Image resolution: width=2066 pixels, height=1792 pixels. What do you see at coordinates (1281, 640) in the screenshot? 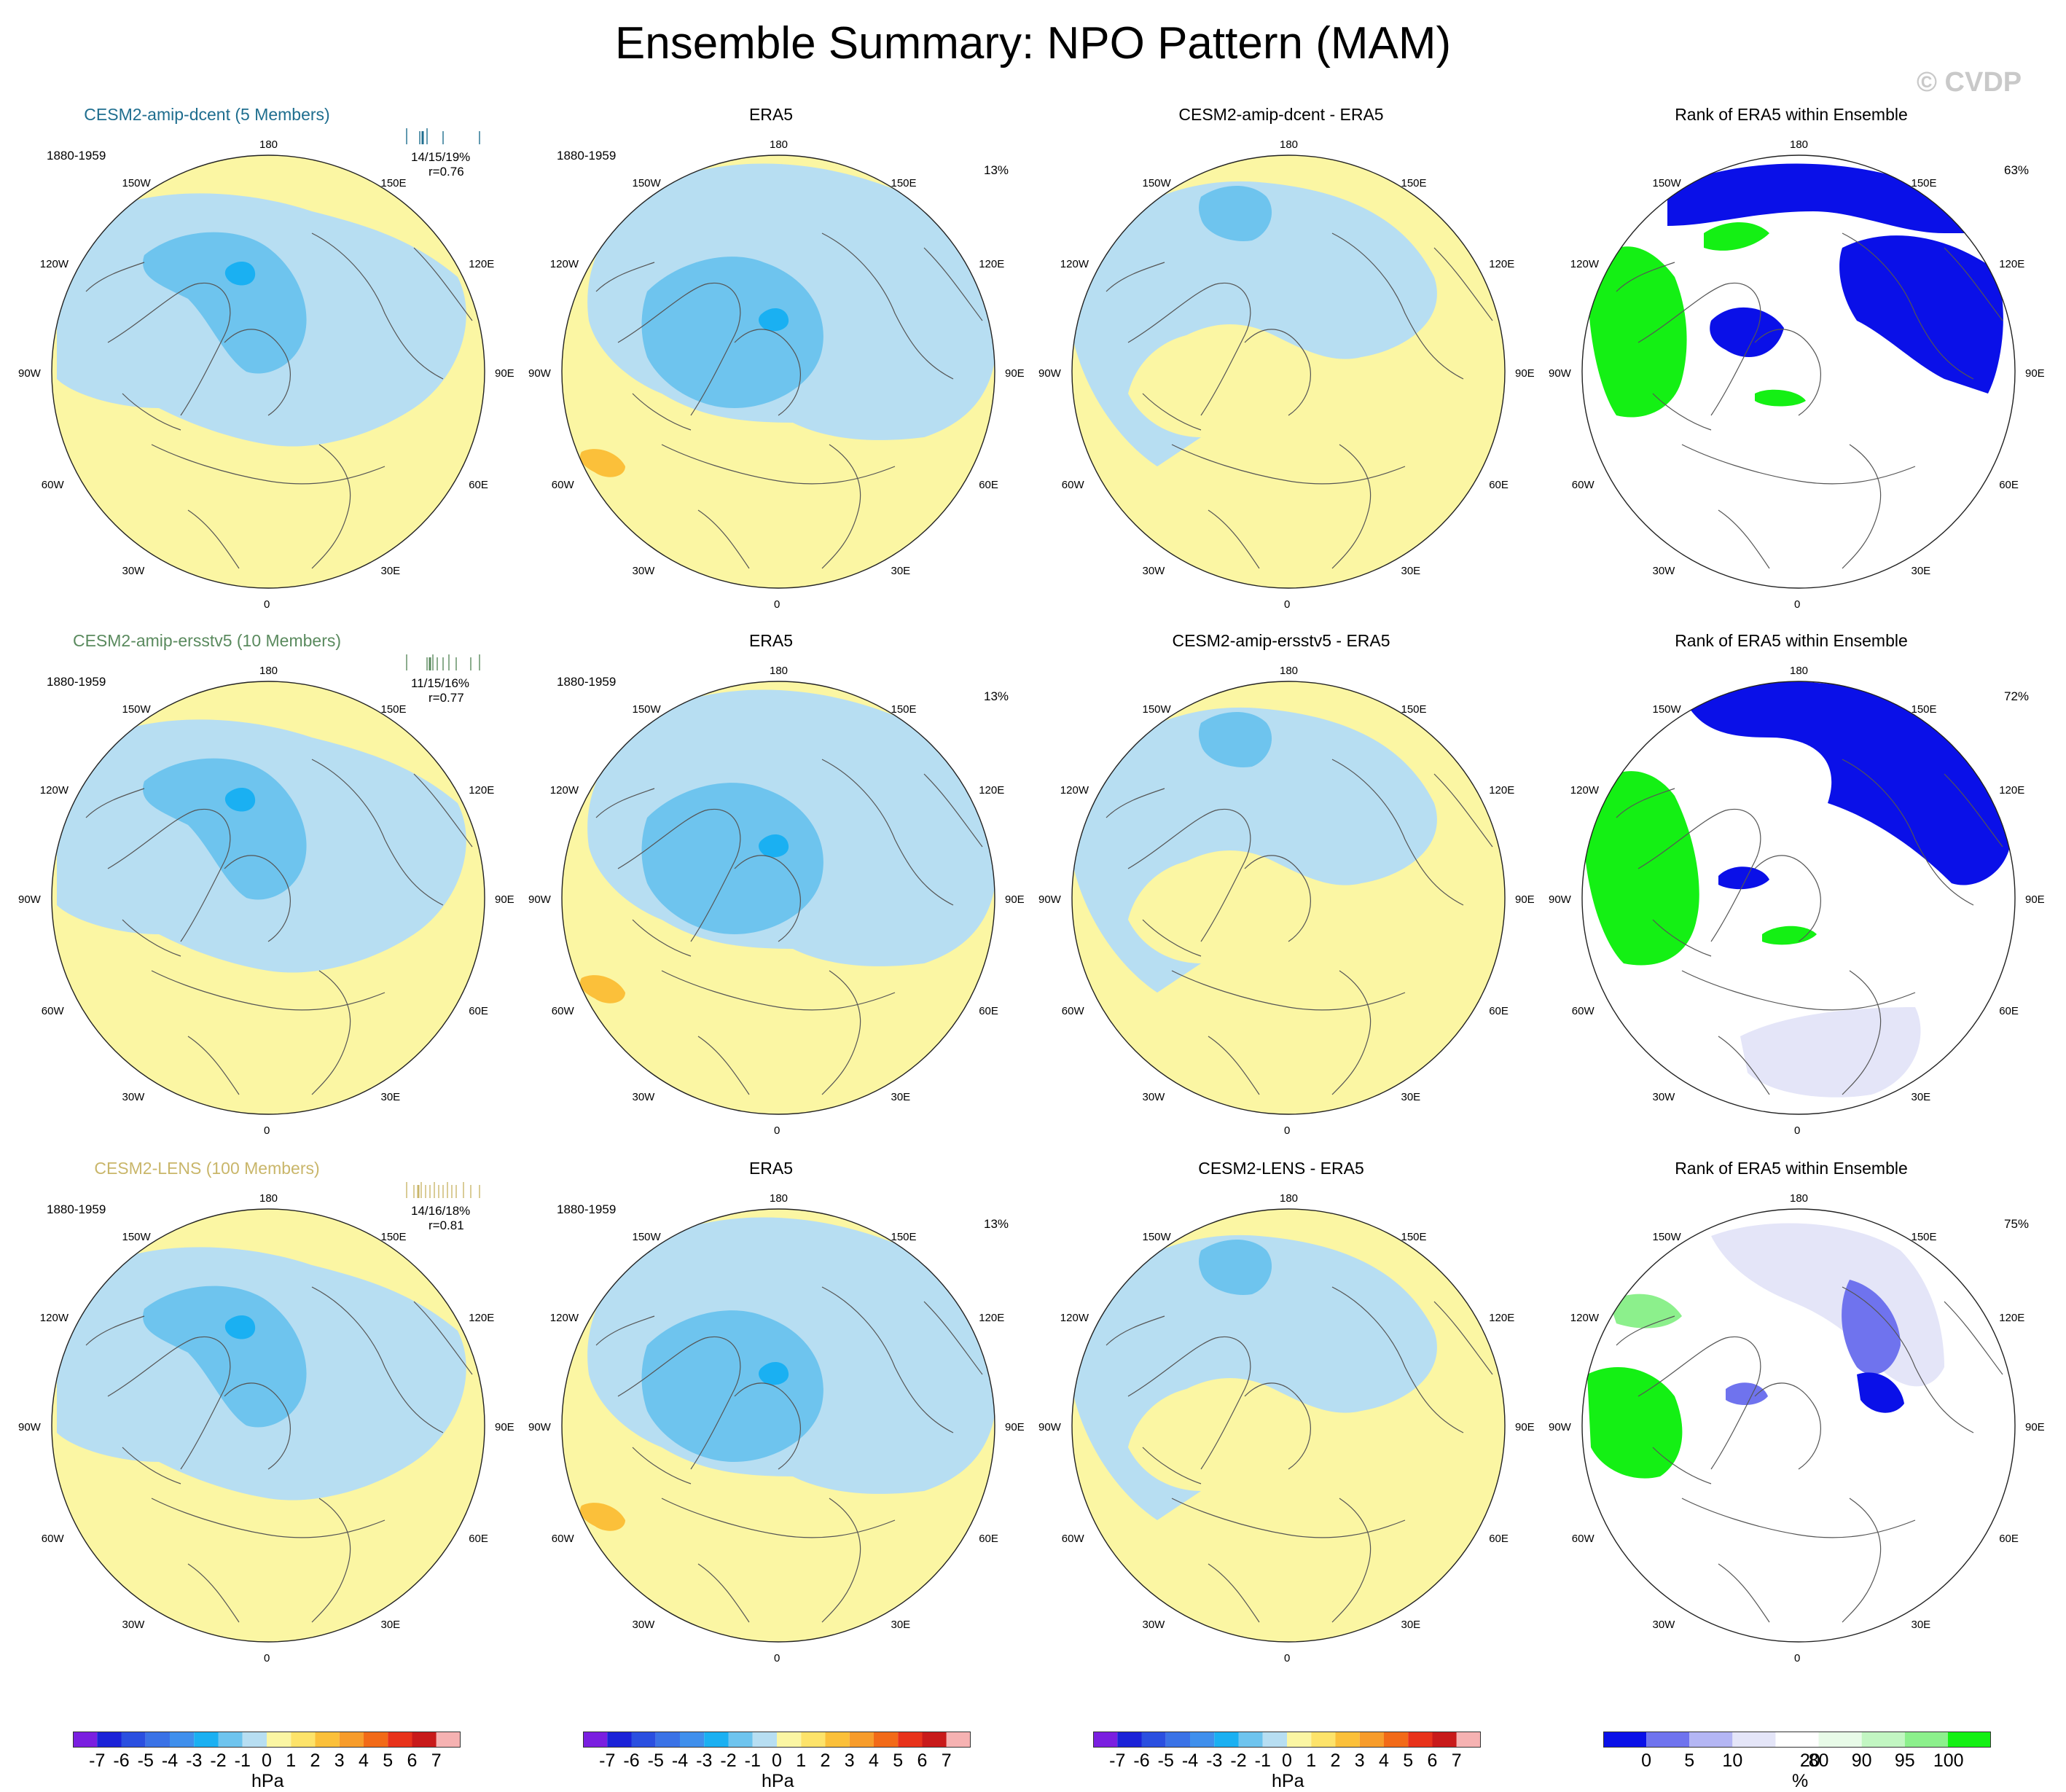
I see `panel-title: CESM2-amip-ersstv5 - ERA5` at bounding box center [1281, 640].